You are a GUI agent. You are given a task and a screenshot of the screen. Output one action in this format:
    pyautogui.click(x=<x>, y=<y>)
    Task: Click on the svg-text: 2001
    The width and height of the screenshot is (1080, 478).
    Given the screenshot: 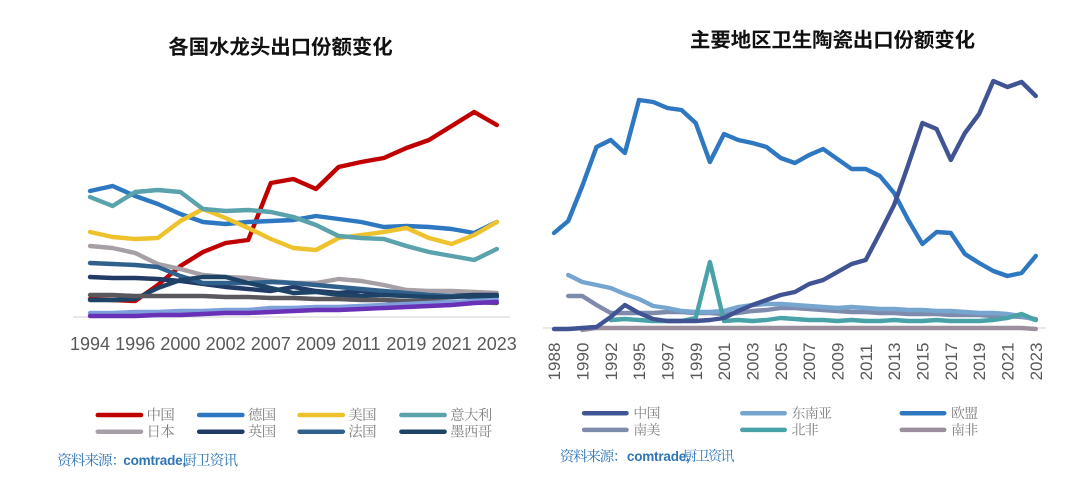 What is the action you would take?
    pyautogui.click(x=724, y=362)
    